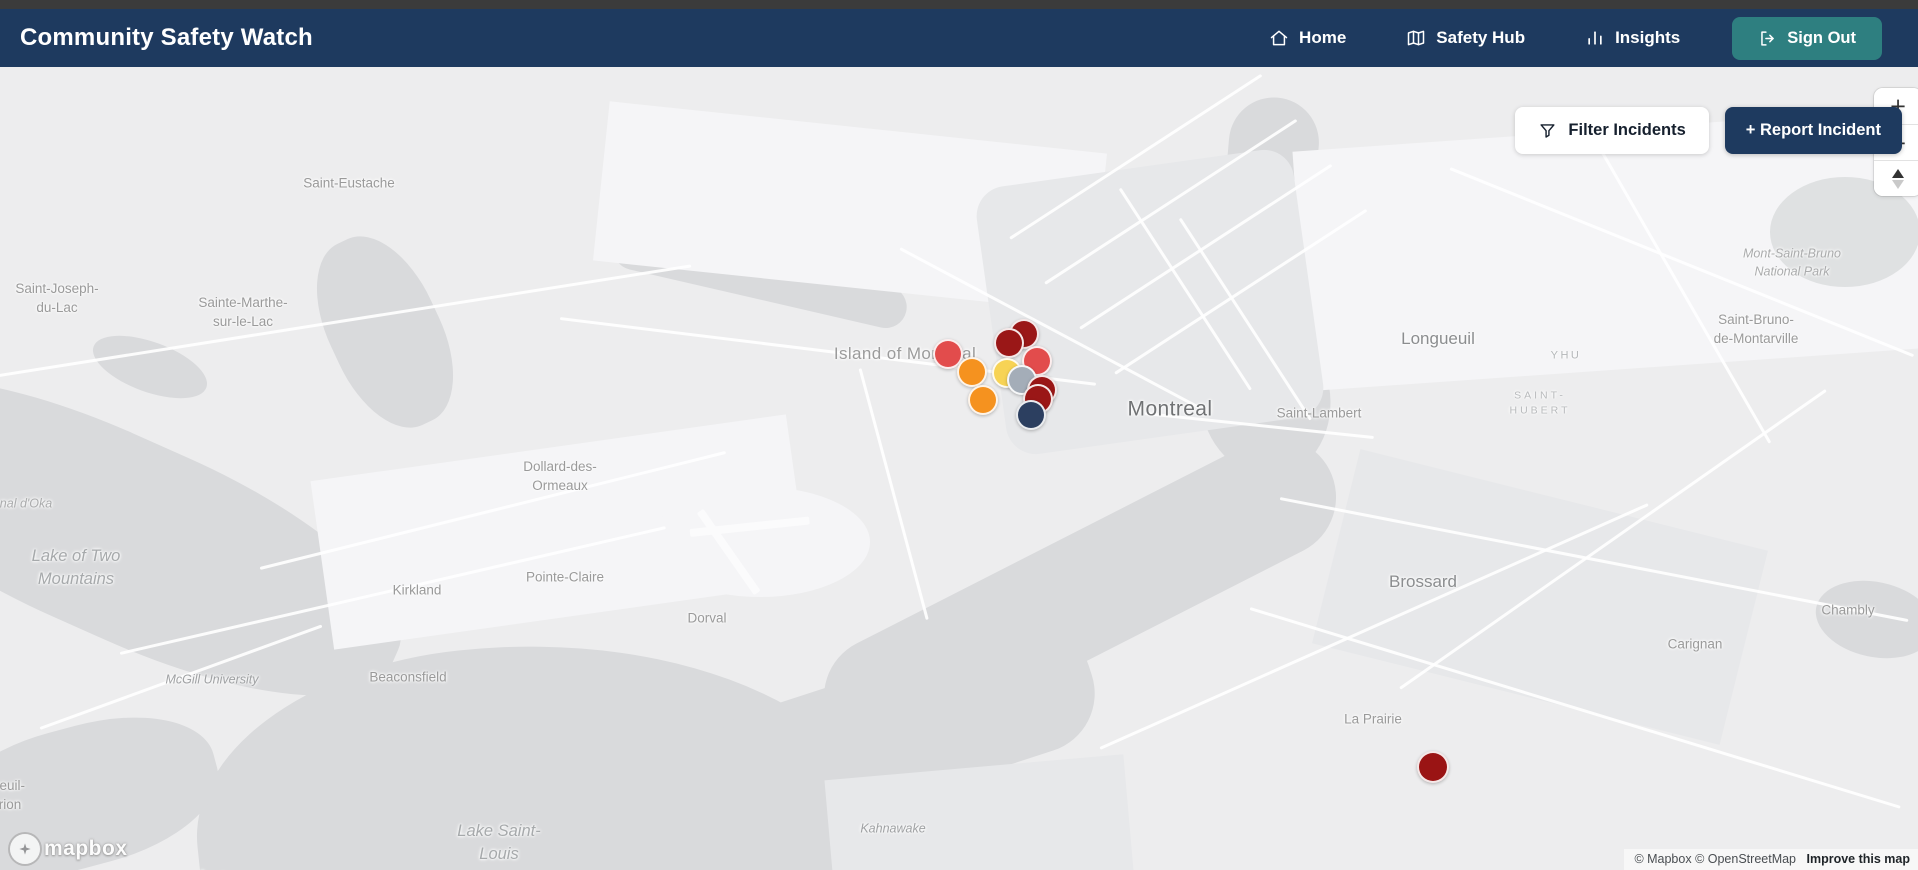 The width and height of the screenshot is (1918, 870). What do you see at coordinates (1898, 184) in the screenshot?
I see `compass-south-icon` at bounding box center [1898, 184].